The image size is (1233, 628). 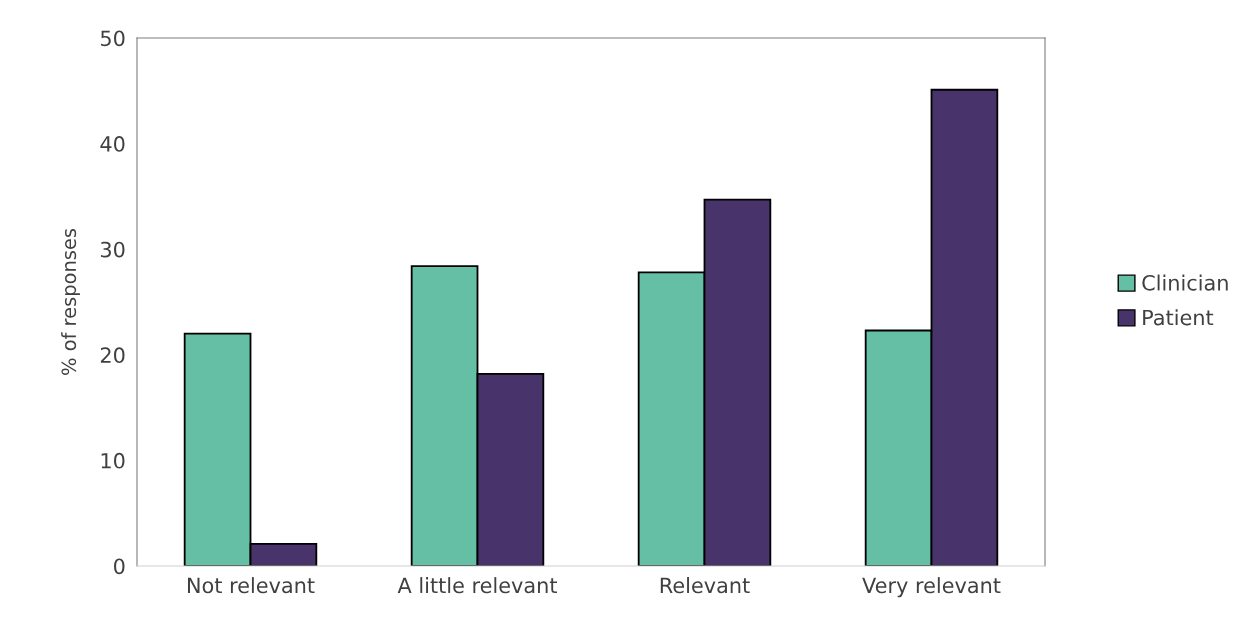 I want to click on x-tick-label: Relevant, so click(x=705, y=585).